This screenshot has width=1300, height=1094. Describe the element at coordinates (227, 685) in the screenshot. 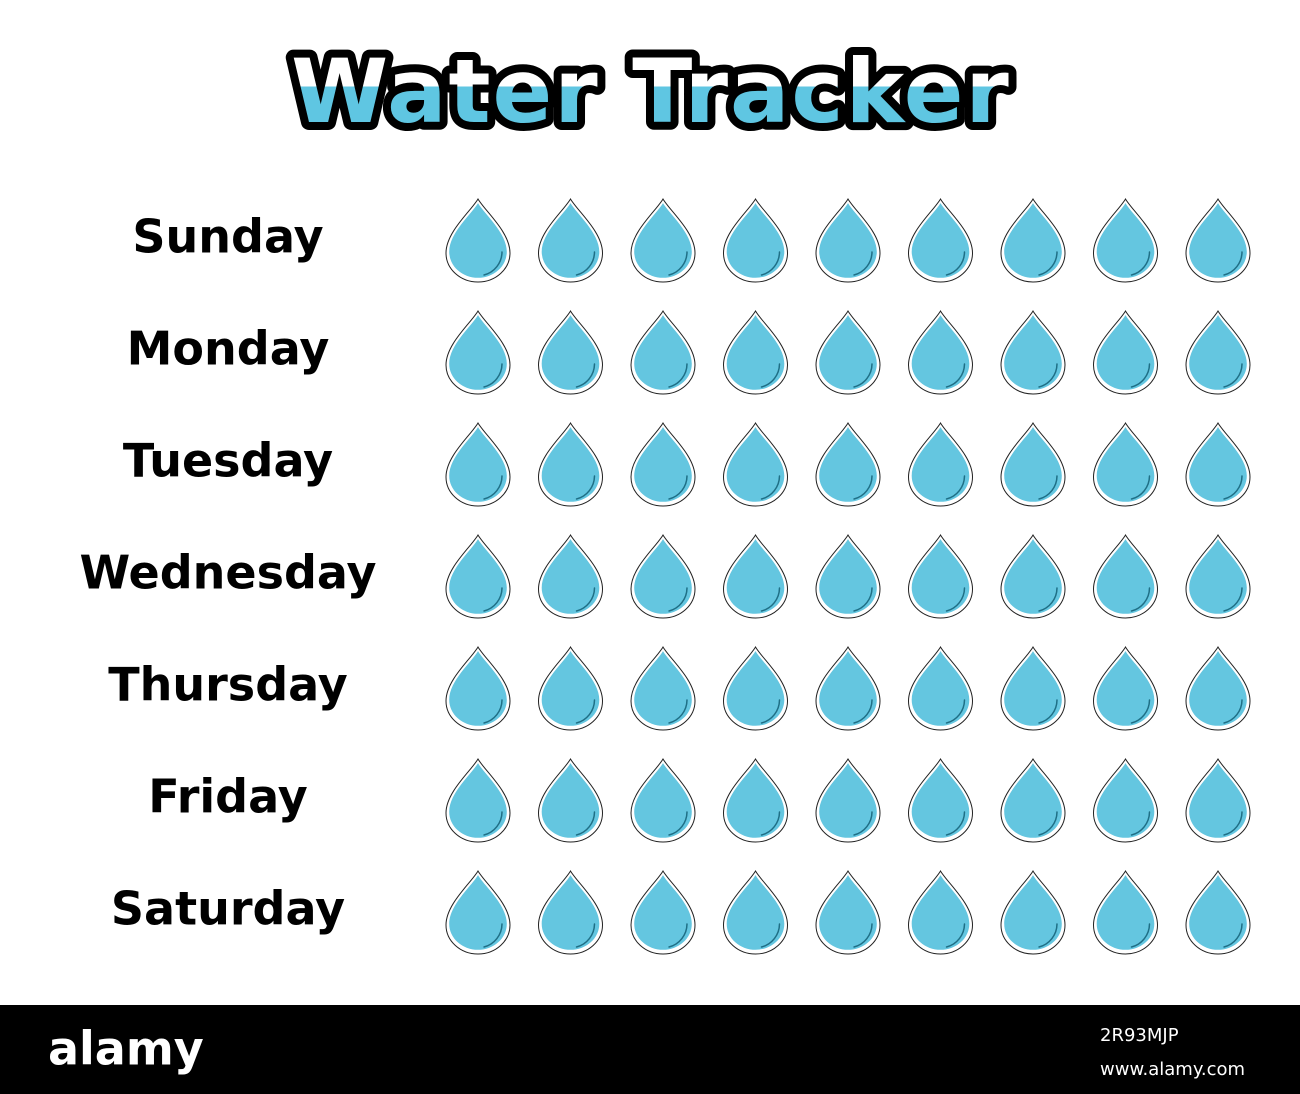

I see `day-label: Thursday` at that location.